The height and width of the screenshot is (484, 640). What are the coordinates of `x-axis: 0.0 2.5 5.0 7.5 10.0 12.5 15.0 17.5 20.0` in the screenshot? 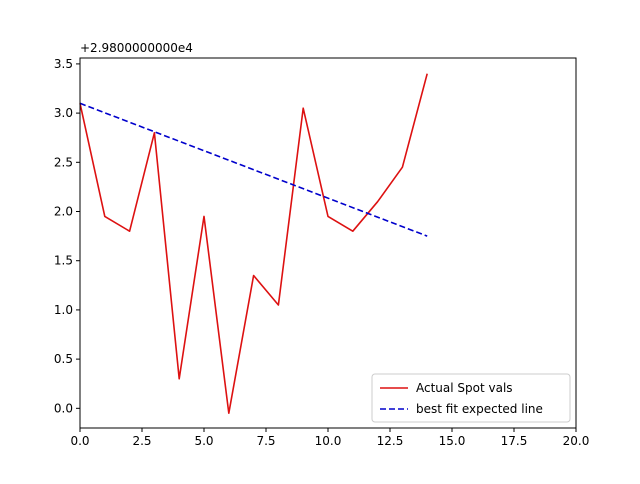 It's located at (329, 438).